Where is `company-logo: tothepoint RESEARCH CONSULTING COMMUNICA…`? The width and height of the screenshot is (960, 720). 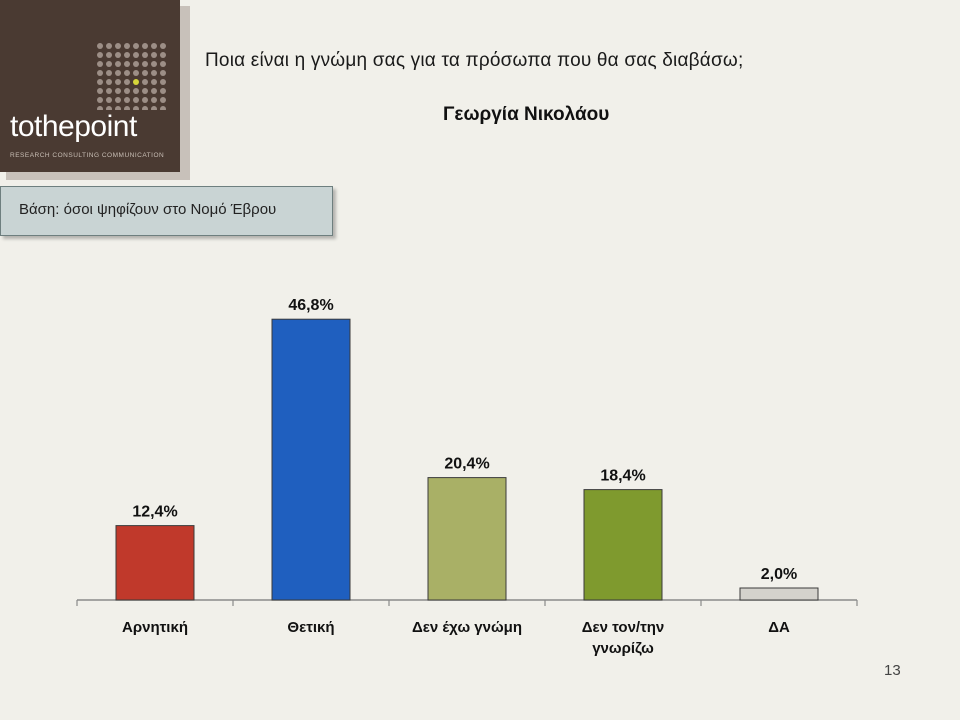
company-logo: tothepoint RESEARCH CONSULTING COMMUNICA… is located at coordinates (90, 86).